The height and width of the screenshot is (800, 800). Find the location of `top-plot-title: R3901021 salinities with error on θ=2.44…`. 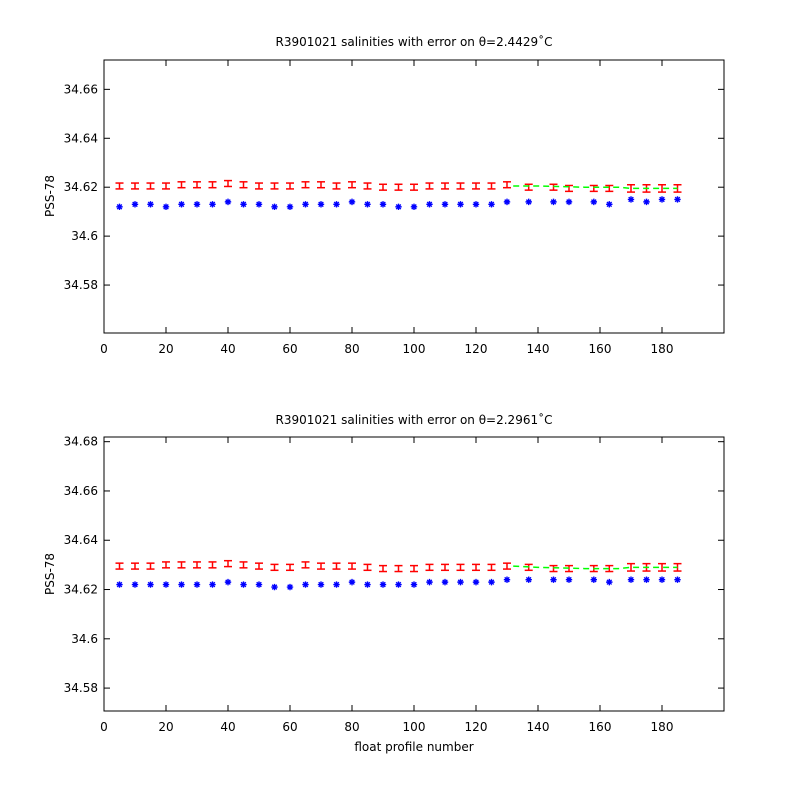

top-plot-title: R3901021 salinities with error on θ=2.44… is located at coordinates (414, 41).